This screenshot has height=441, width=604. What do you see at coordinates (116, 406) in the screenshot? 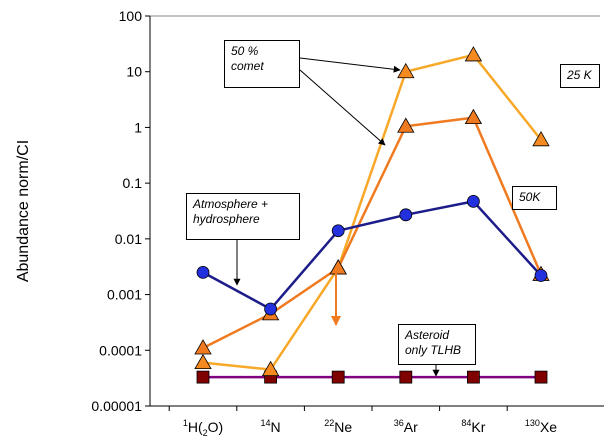
I see `y-tick-label: 0.00001` at bounding box center [116, 406].